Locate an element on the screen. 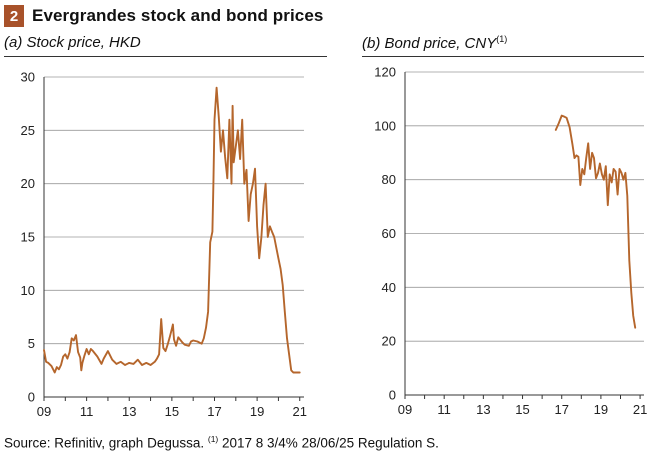 The image size is (649, 455). stock-y-tick-label: 5 is located at coordinates (31, 343).